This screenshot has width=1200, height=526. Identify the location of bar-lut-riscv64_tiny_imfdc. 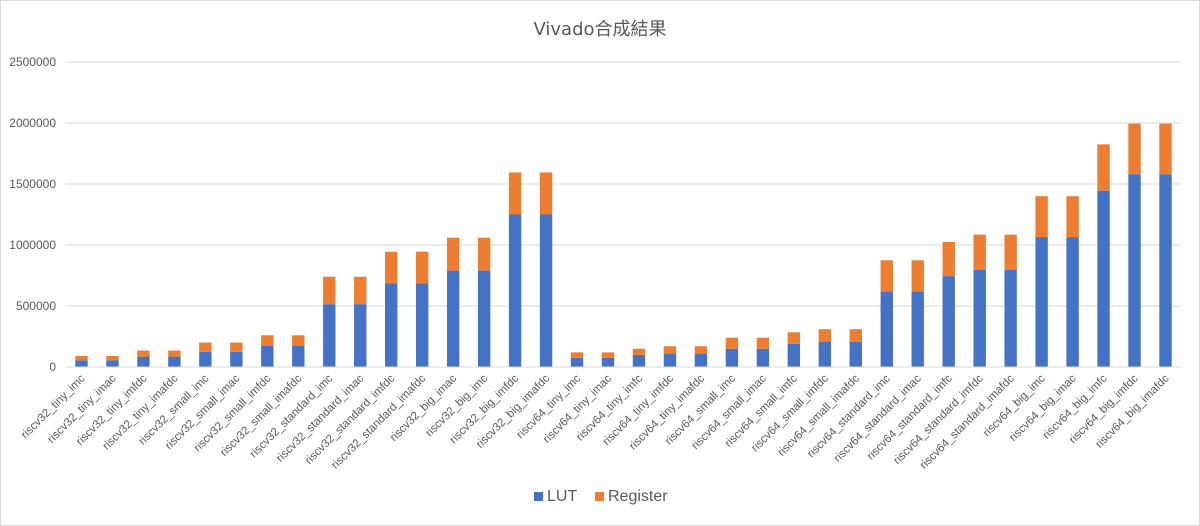
(670, 360).